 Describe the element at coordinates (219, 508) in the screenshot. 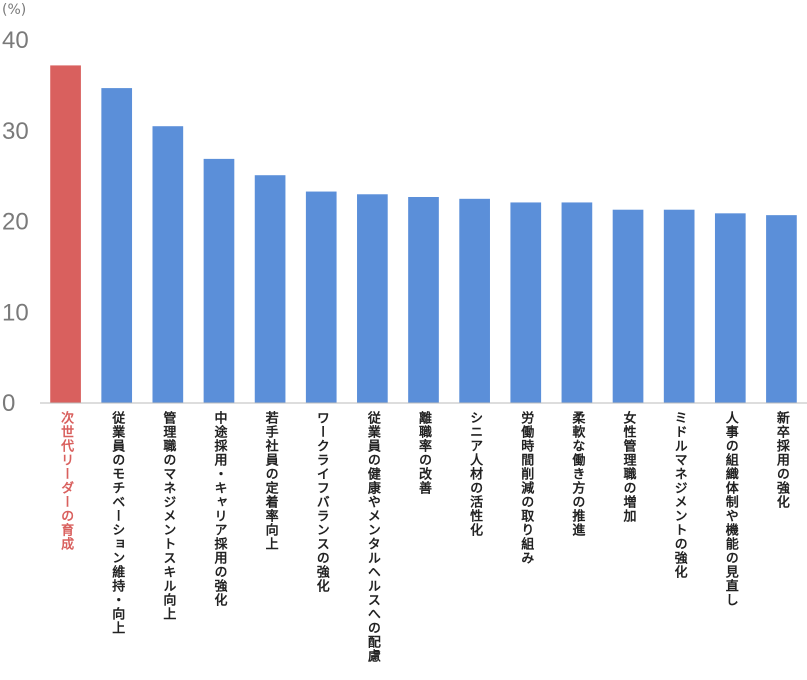

I see `x-tick-label: 中途採用・キャリア採用の強化` at that location.